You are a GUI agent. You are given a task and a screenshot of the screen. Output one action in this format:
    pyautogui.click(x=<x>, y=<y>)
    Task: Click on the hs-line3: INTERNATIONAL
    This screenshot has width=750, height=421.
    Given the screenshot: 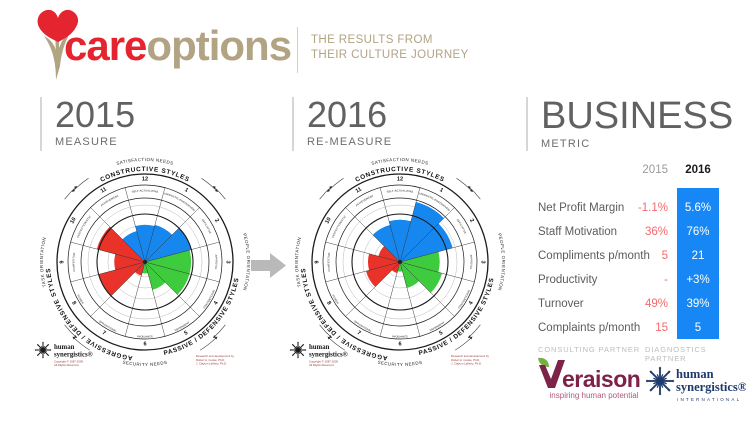 What is the action you would take?
    pyautogui.click(x=709, y=399)
    